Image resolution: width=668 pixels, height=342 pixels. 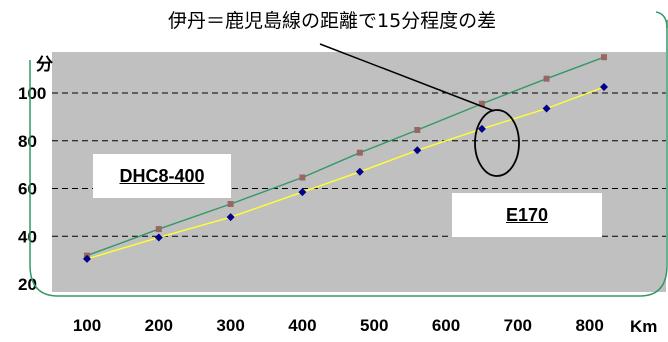 What do you see at coordinates (27, 141) in the screenshot?
I see `y-tick-label: 80` at bounding box center [27, 141].